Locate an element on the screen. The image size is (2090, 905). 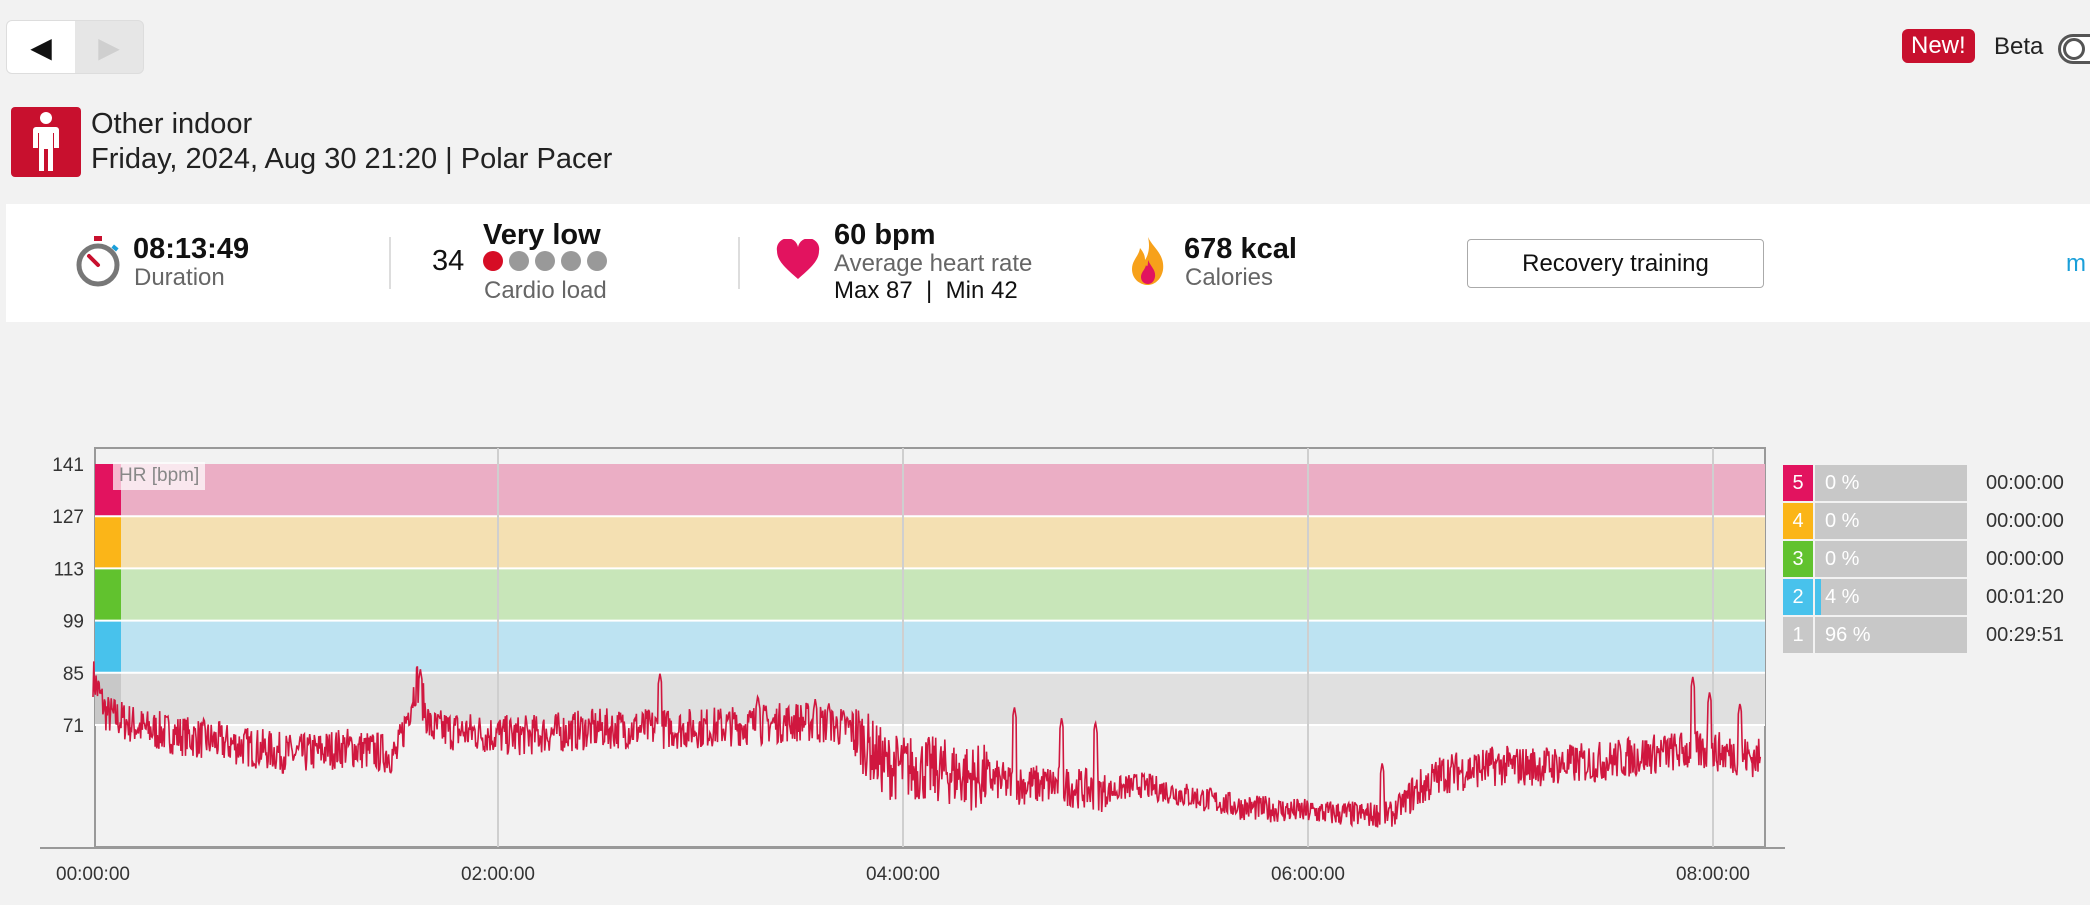
x-tick-label: 08:00:00 is located at coordinates (1713, 874).